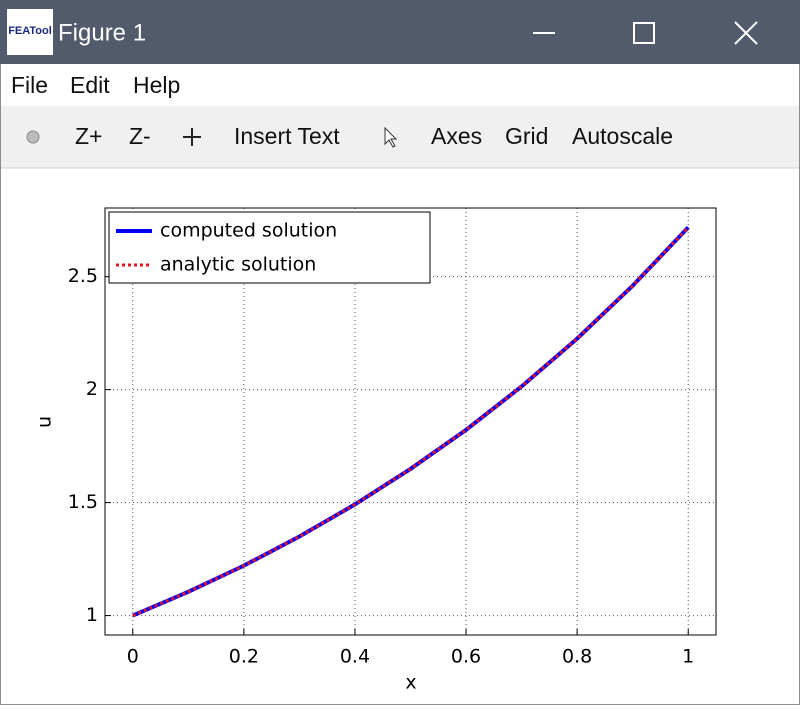  What do you see at coordinates (92, 389) in the screenshot?
I see `y-tick-label: 2` at bounding box center [92, 389].